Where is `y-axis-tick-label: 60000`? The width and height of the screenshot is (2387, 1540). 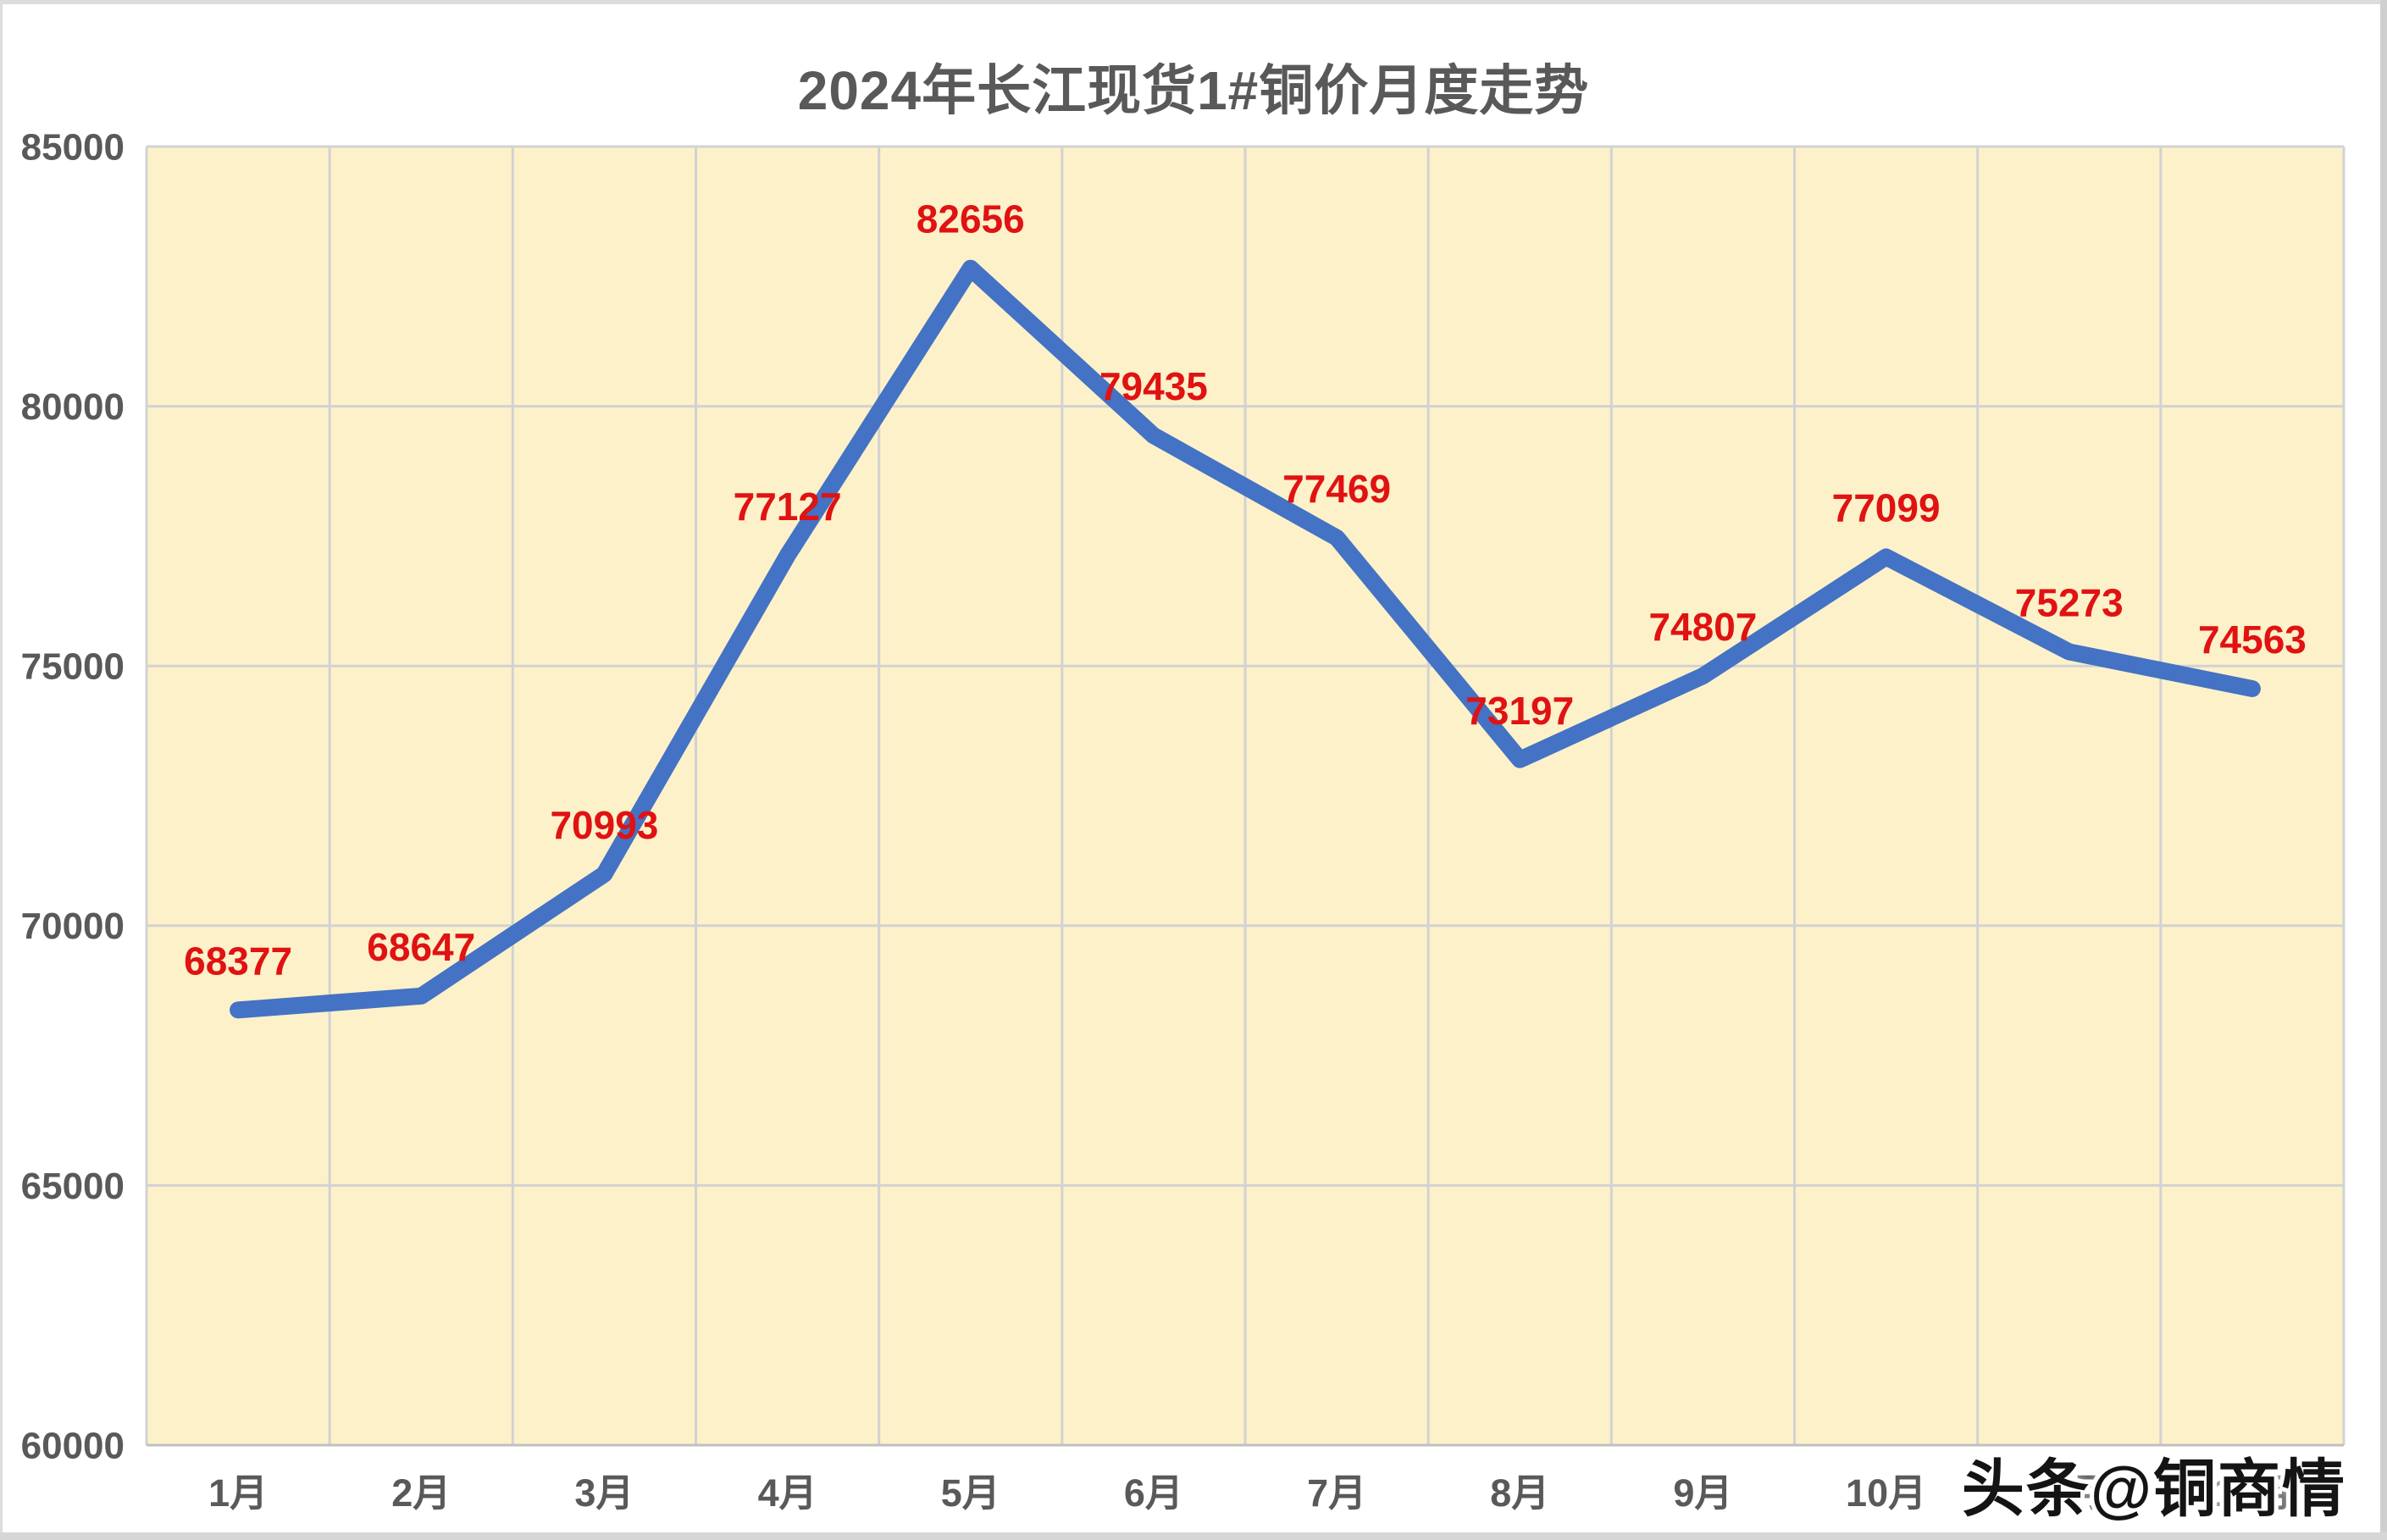 y-axis-tick-label: 60000 is located at coordinates (73, 1445).